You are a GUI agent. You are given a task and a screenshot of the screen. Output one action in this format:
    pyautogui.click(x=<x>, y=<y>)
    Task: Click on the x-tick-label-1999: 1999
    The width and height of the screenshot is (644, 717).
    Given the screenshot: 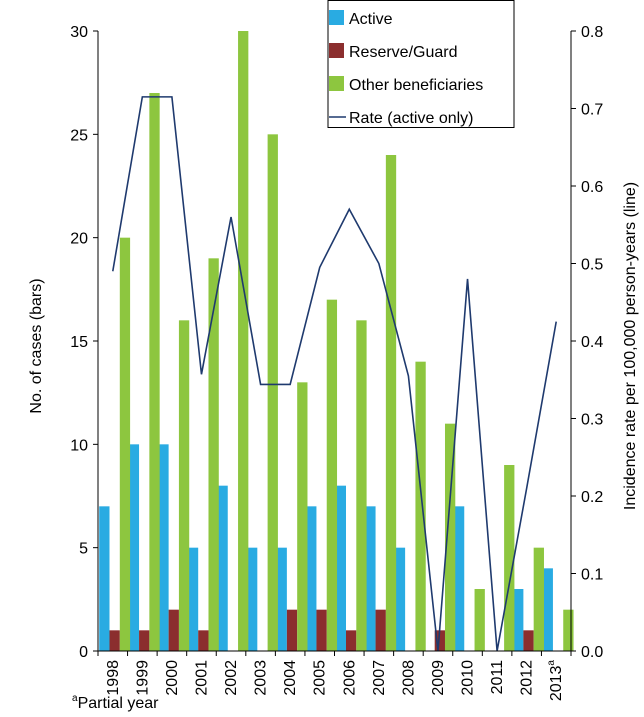 What is the action you would take?
    pyautogui.click(x=142, y=678)
    